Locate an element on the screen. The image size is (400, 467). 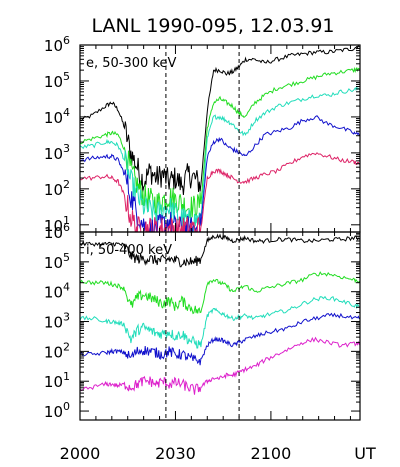
x-tick-label: 2100 is located at coordinates (271, 453).